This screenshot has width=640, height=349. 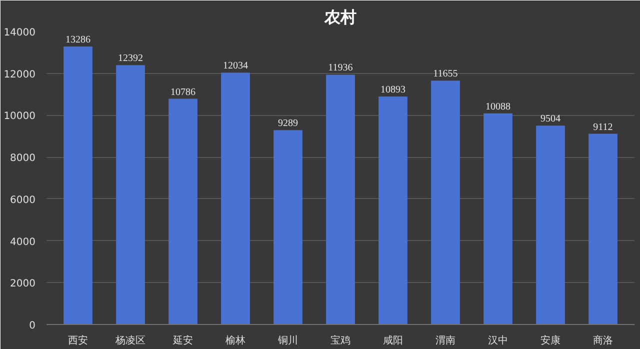 I want to click on y-tick-label: 14000, so click(x=20, y=33).